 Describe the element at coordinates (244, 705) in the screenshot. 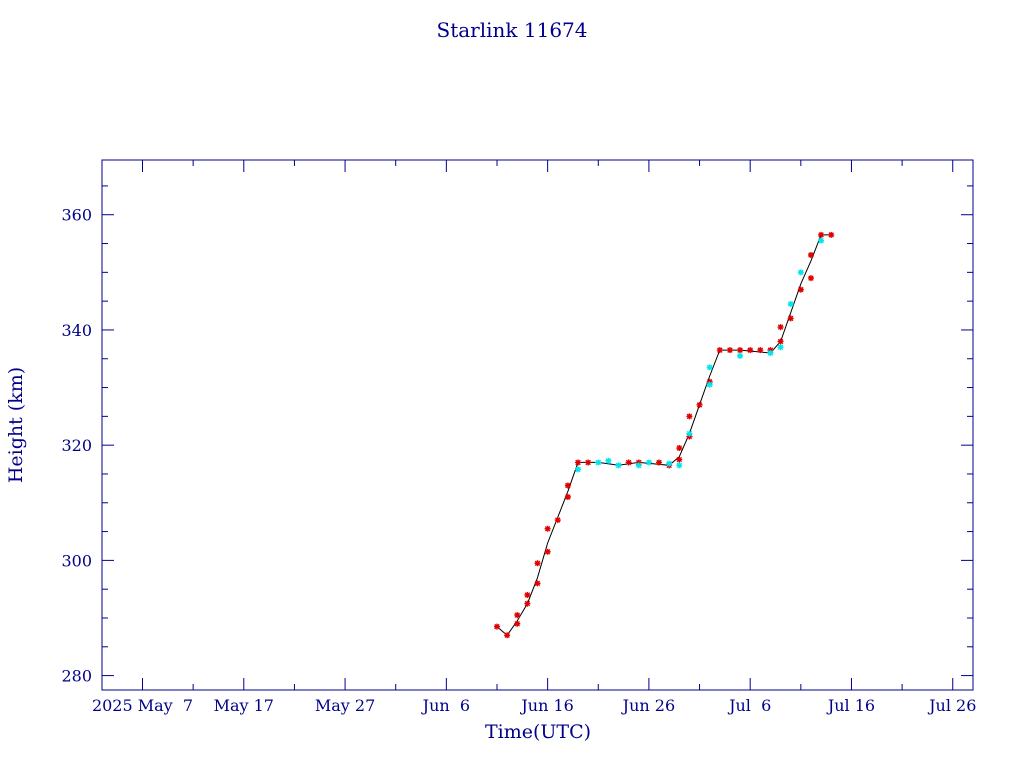

I see `x-tick-label: May 17` at that location.